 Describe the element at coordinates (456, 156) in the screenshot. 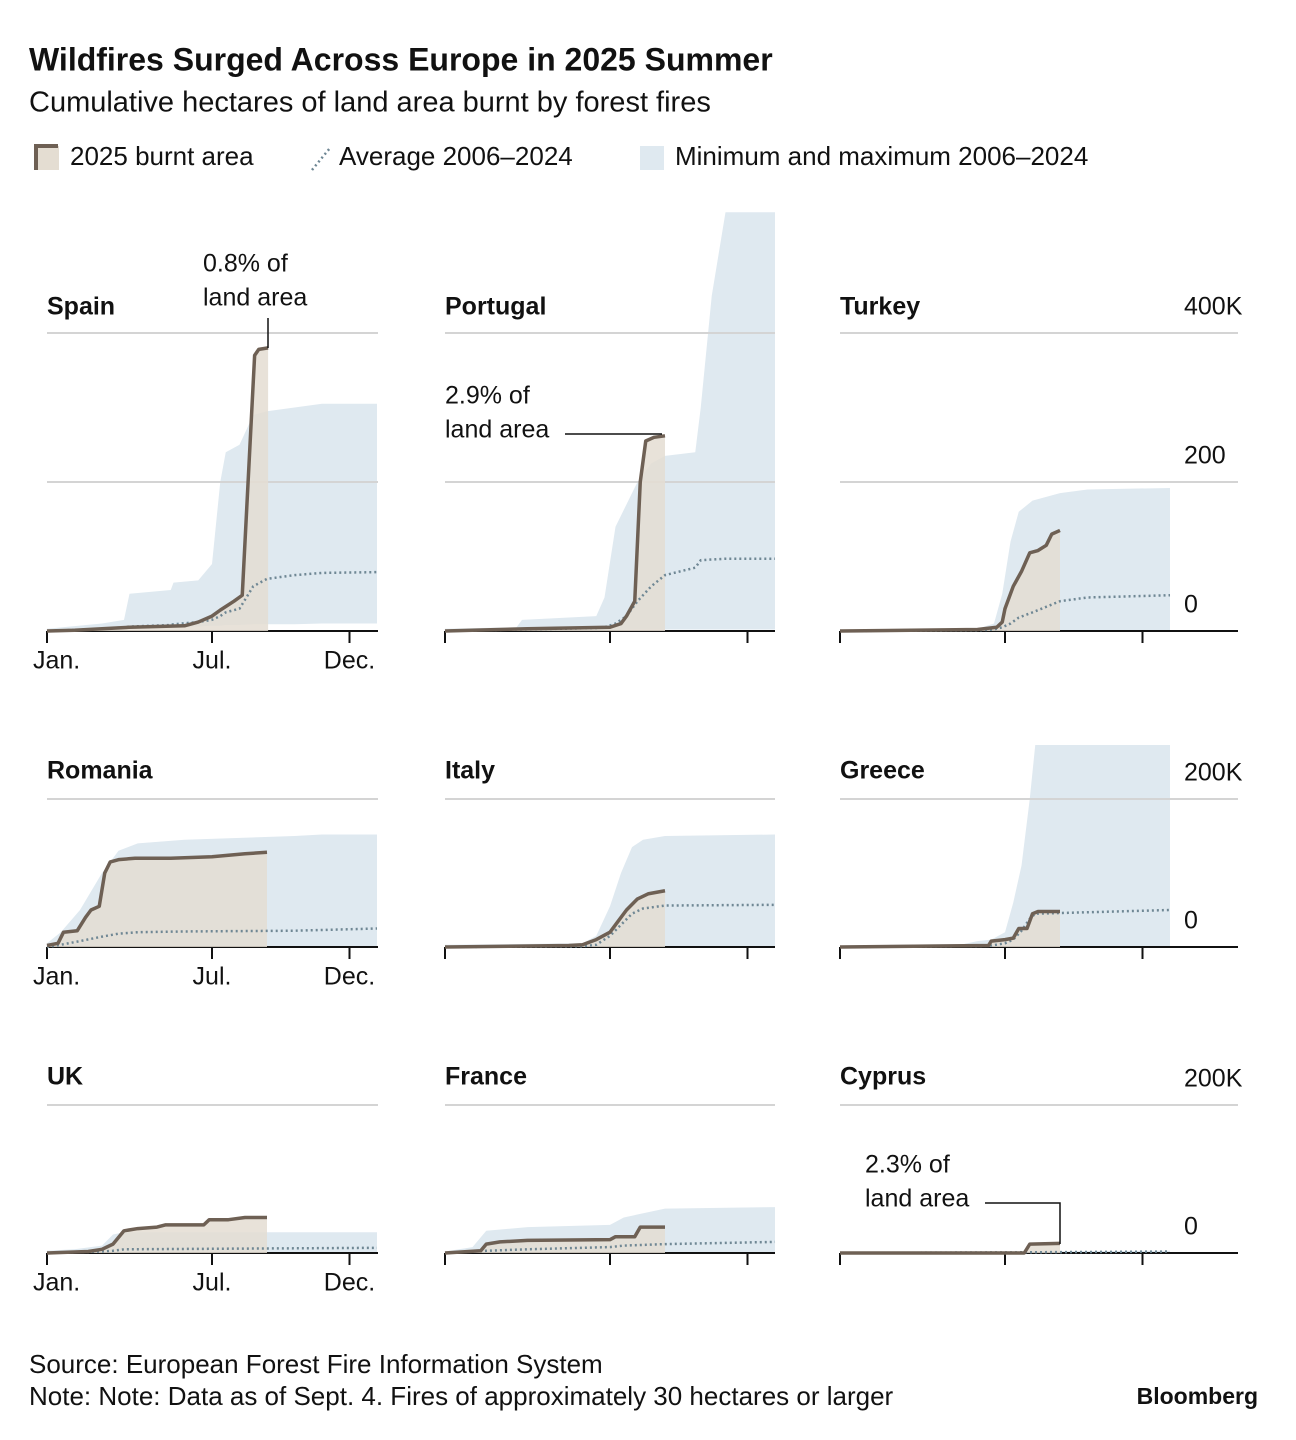

I see `legend-label: Average 2006–2024` at that location.